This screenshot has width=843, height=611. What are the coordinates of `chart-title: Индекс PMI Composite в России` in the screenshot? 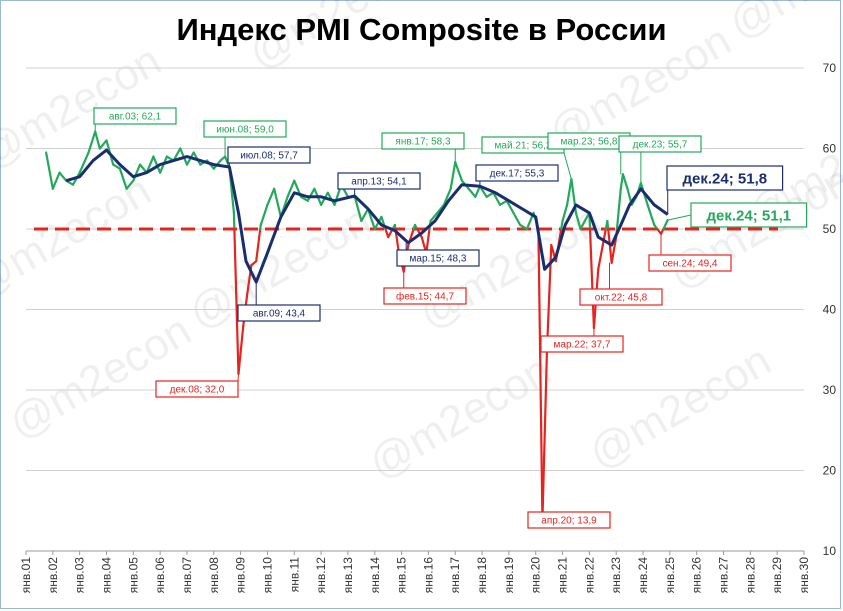 It's located at (421, 29).